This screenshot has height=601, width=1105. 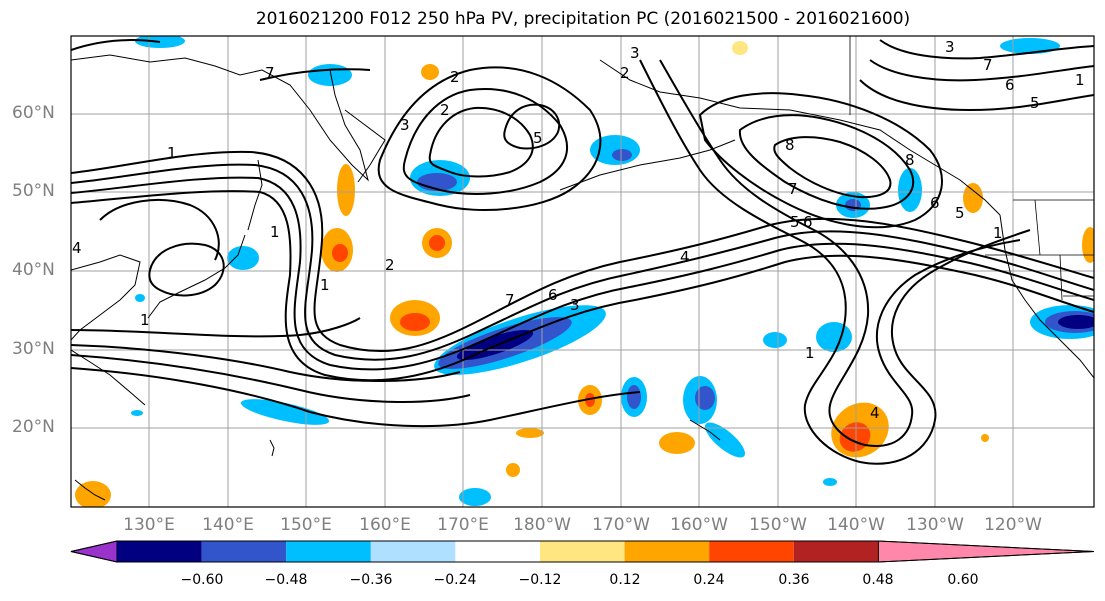 I want to click on coastline-philippines, so click(x=90, y=490).